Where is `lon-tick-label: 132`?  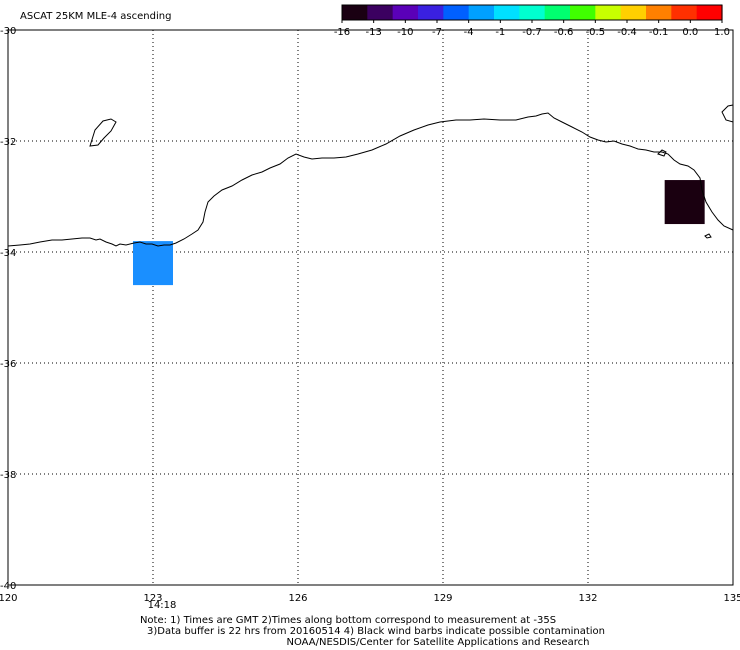 lon-tick-label: 132 is located at coordinates (587, 598).